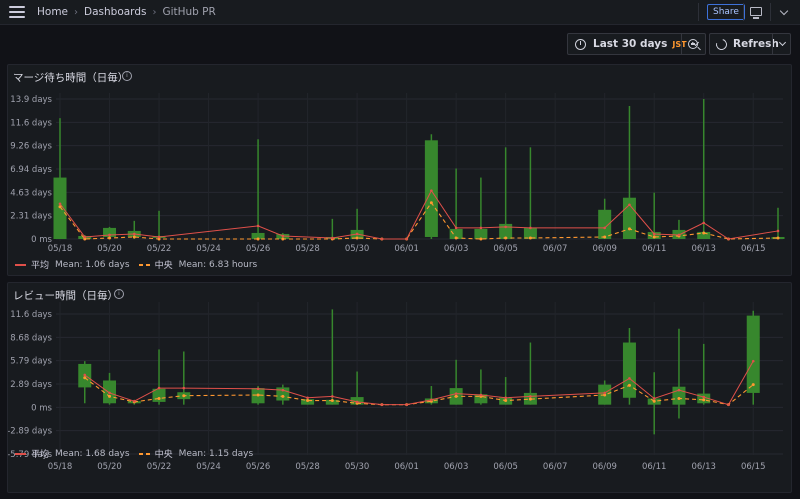 The image size is (800, 499). Describe the element at coordinates (134, 453) in the screenshot. I see `chart-legend: 平均 Mean: 1.68 days 中央 Mean: 1.15 days` at that location.